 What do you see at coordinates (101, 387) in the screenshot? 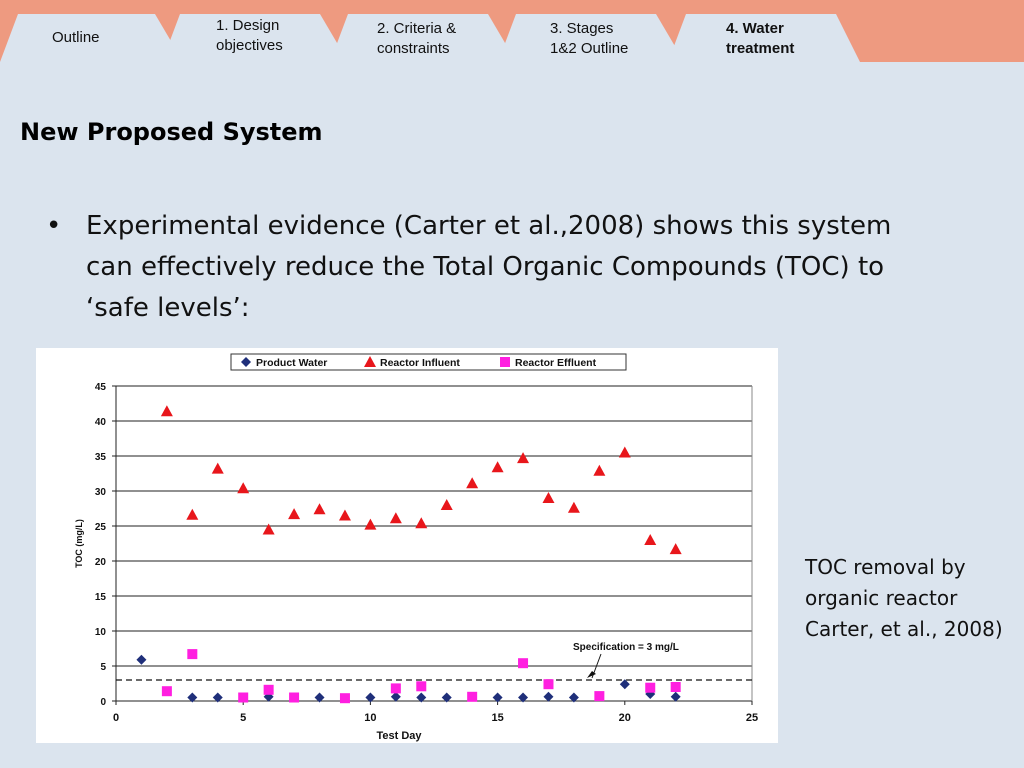
I see `y-tick-label: 45` at bounding box center [101, 387].